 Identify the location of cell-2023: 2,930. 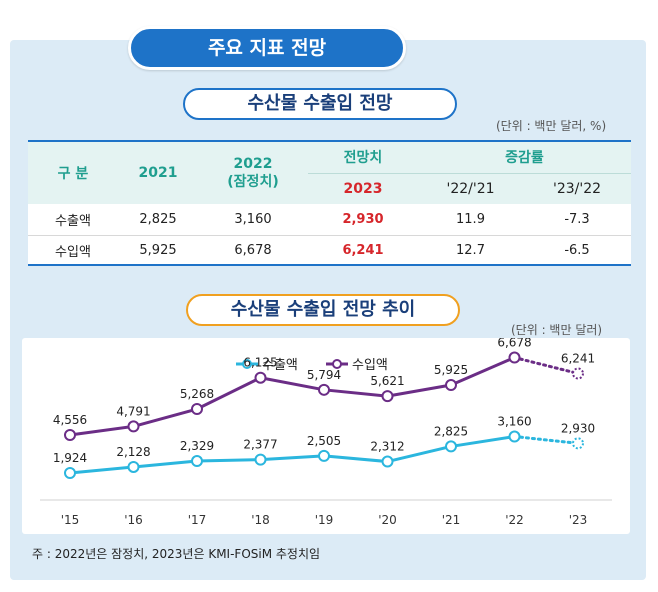
(363, 220).